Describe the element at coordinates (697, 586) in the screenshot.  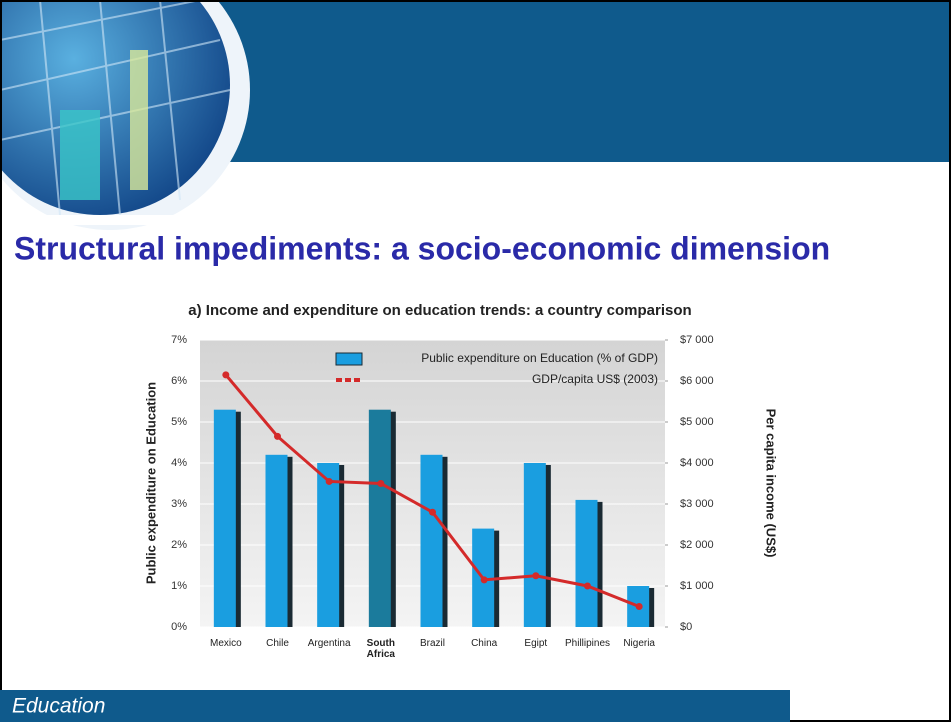
I see `y2-tick-label: $1 000` at that location.